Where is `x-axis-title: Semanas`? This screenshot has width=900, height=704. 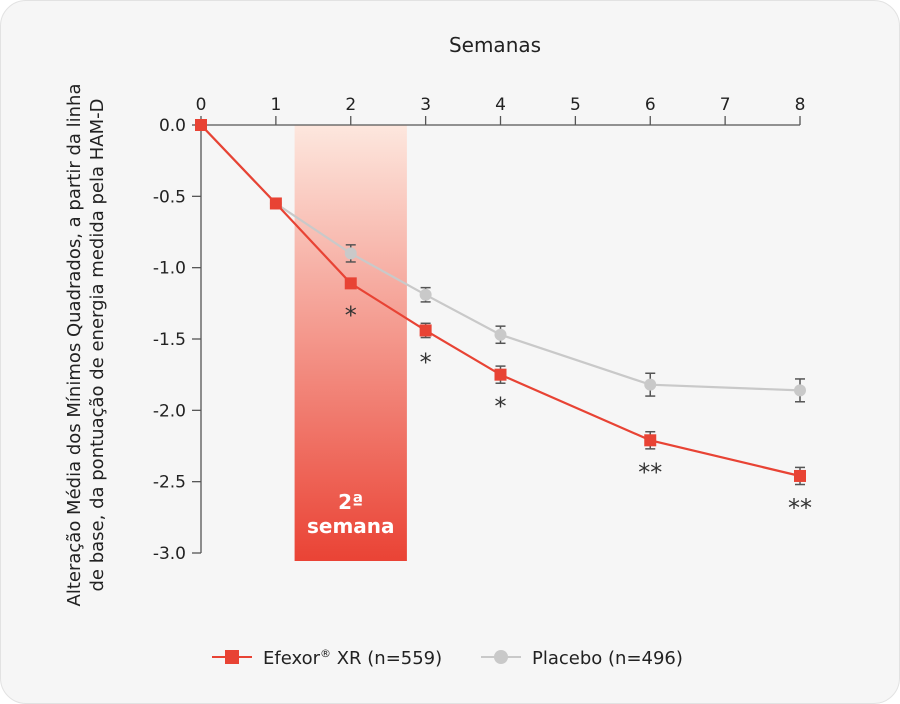
x-axis-title: Semanas is located at coordinates (495, 45).